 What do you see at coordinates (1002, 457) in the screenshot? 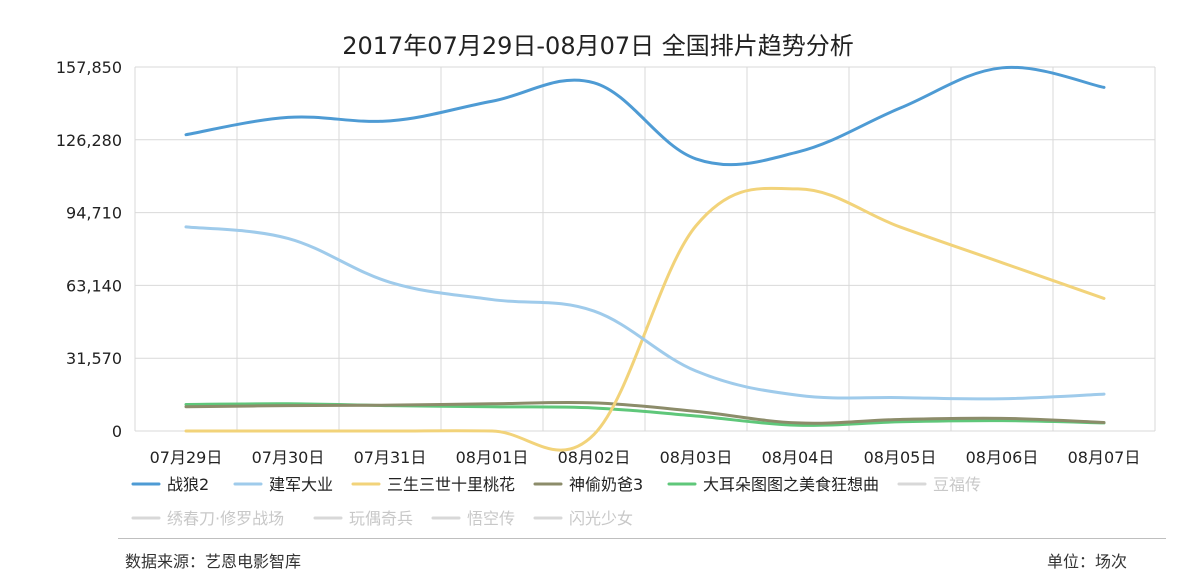
I see `x-tick-label: 08月06日` at bounding box center [1002, 457].